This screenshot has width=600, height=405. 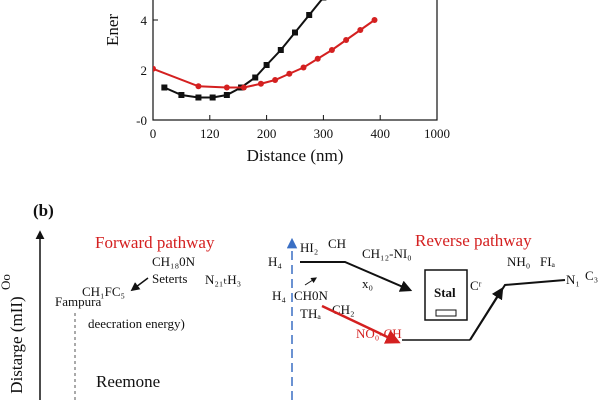 I want to click on y-tick-label: -0, so click(x=141, y=120).